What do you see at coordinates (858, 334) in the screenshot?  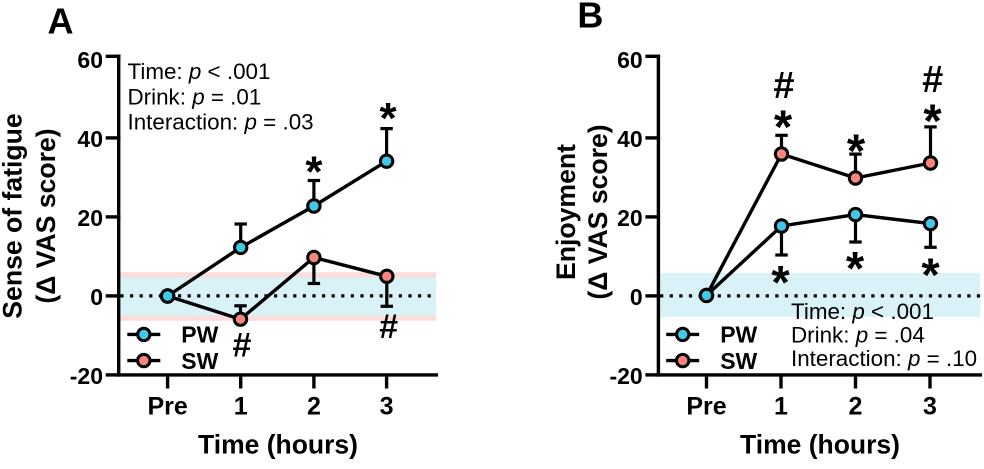 I see `svg-text: Drink: p = .04` at bounding box center [858, 334].